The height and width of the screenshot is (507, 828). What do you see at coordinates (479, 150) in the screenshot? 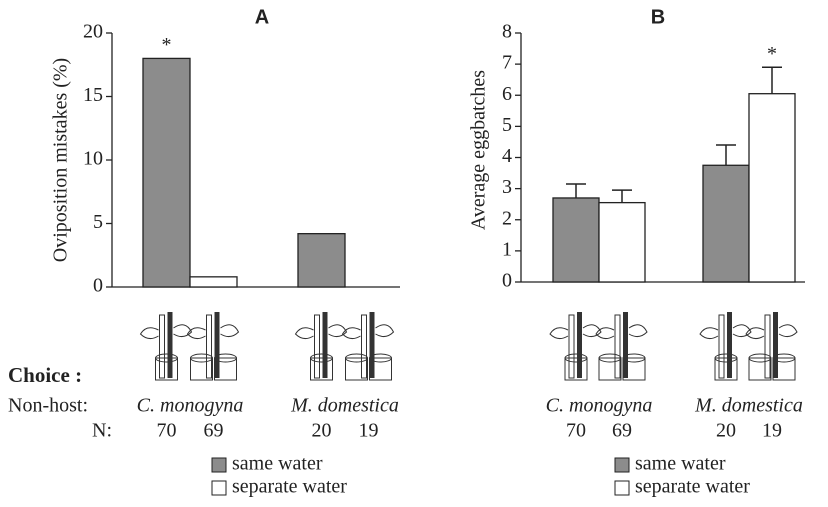
I see `y-axis-label: Average eggbatches` at bounding box center [479, 150].